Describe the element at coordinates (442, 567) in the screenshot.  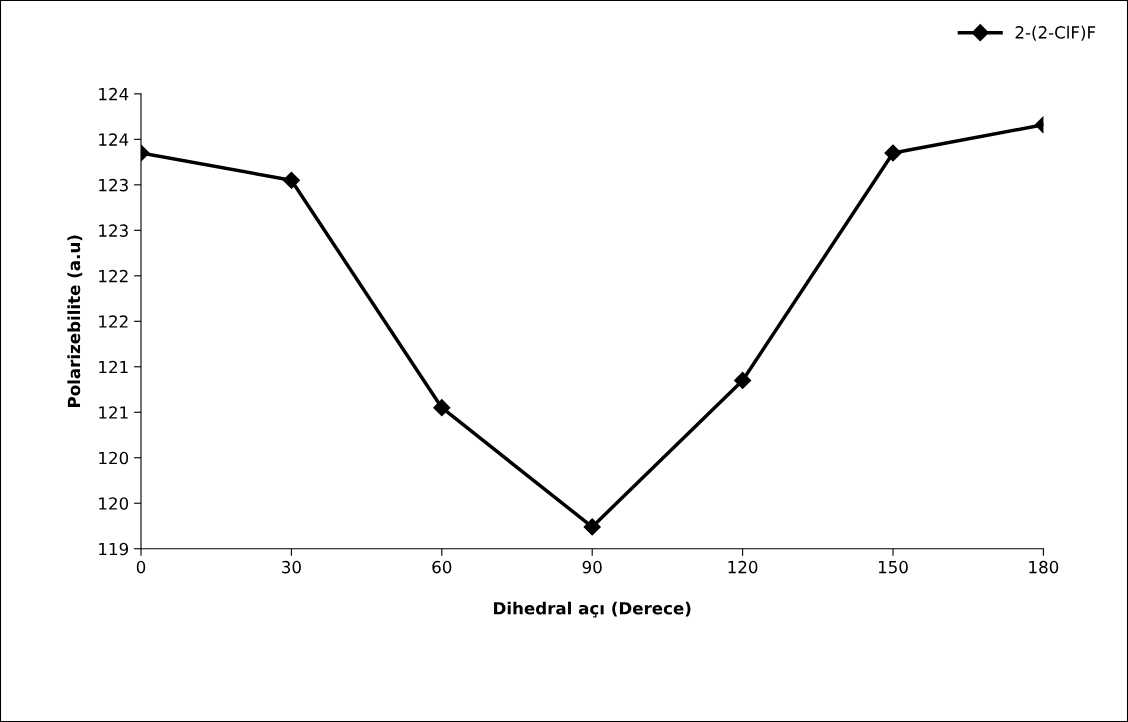
I see `x-tick-label: 60` at that location.